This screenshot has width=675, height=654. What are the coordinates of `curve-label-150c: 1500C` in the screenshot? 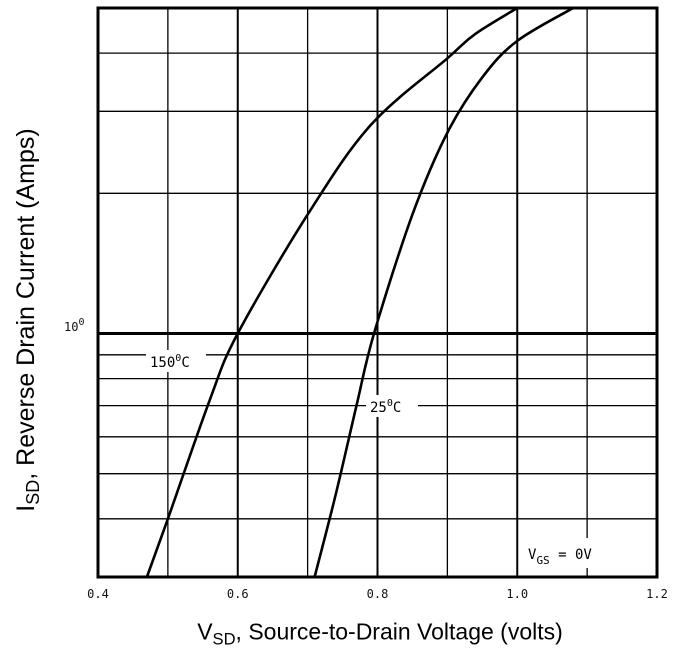 It's located at (170, 362).